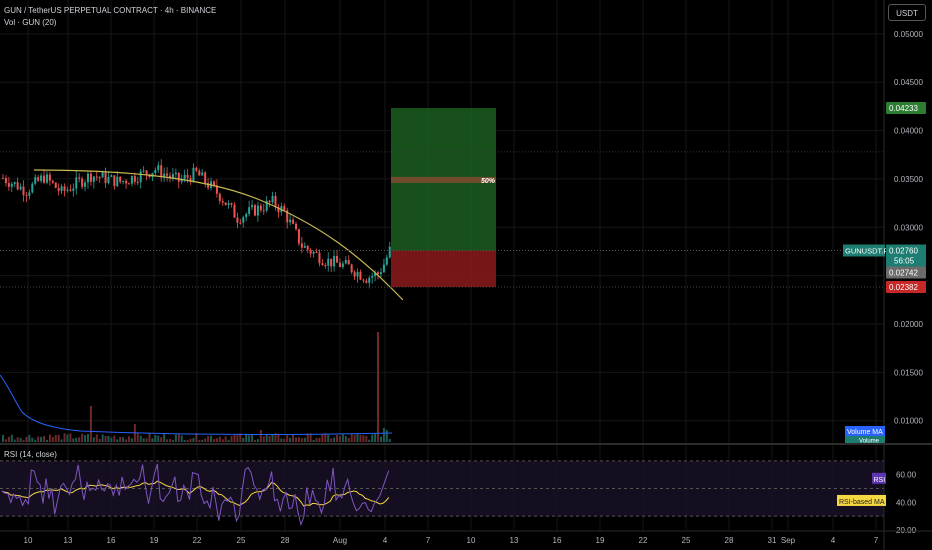  What do you see at coordinates (443, 198) in the screenshot?
I see `long-position-tool: 50%` at bounding box center [443, 198].